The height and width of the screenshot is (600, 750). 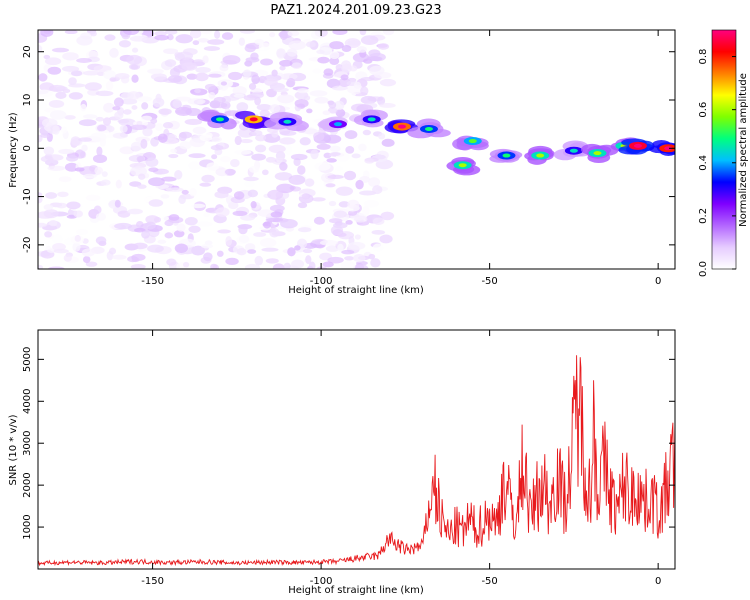 What do you see at coordinates (27, 51) in the screenshot?
I see `y-tick-label: 20` at bounding box center [27, 51].